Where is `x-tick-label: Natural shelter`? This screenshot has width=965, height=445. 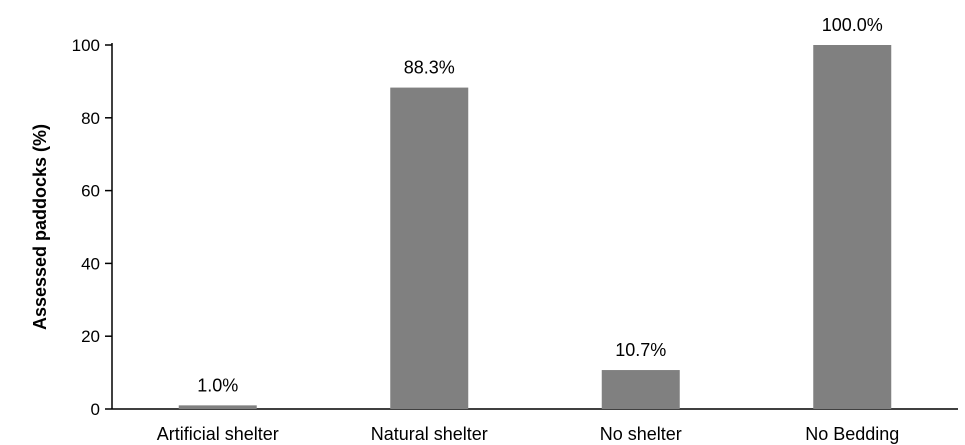
x-tick-label: Natural shelter is located at coordinates (429, 434).